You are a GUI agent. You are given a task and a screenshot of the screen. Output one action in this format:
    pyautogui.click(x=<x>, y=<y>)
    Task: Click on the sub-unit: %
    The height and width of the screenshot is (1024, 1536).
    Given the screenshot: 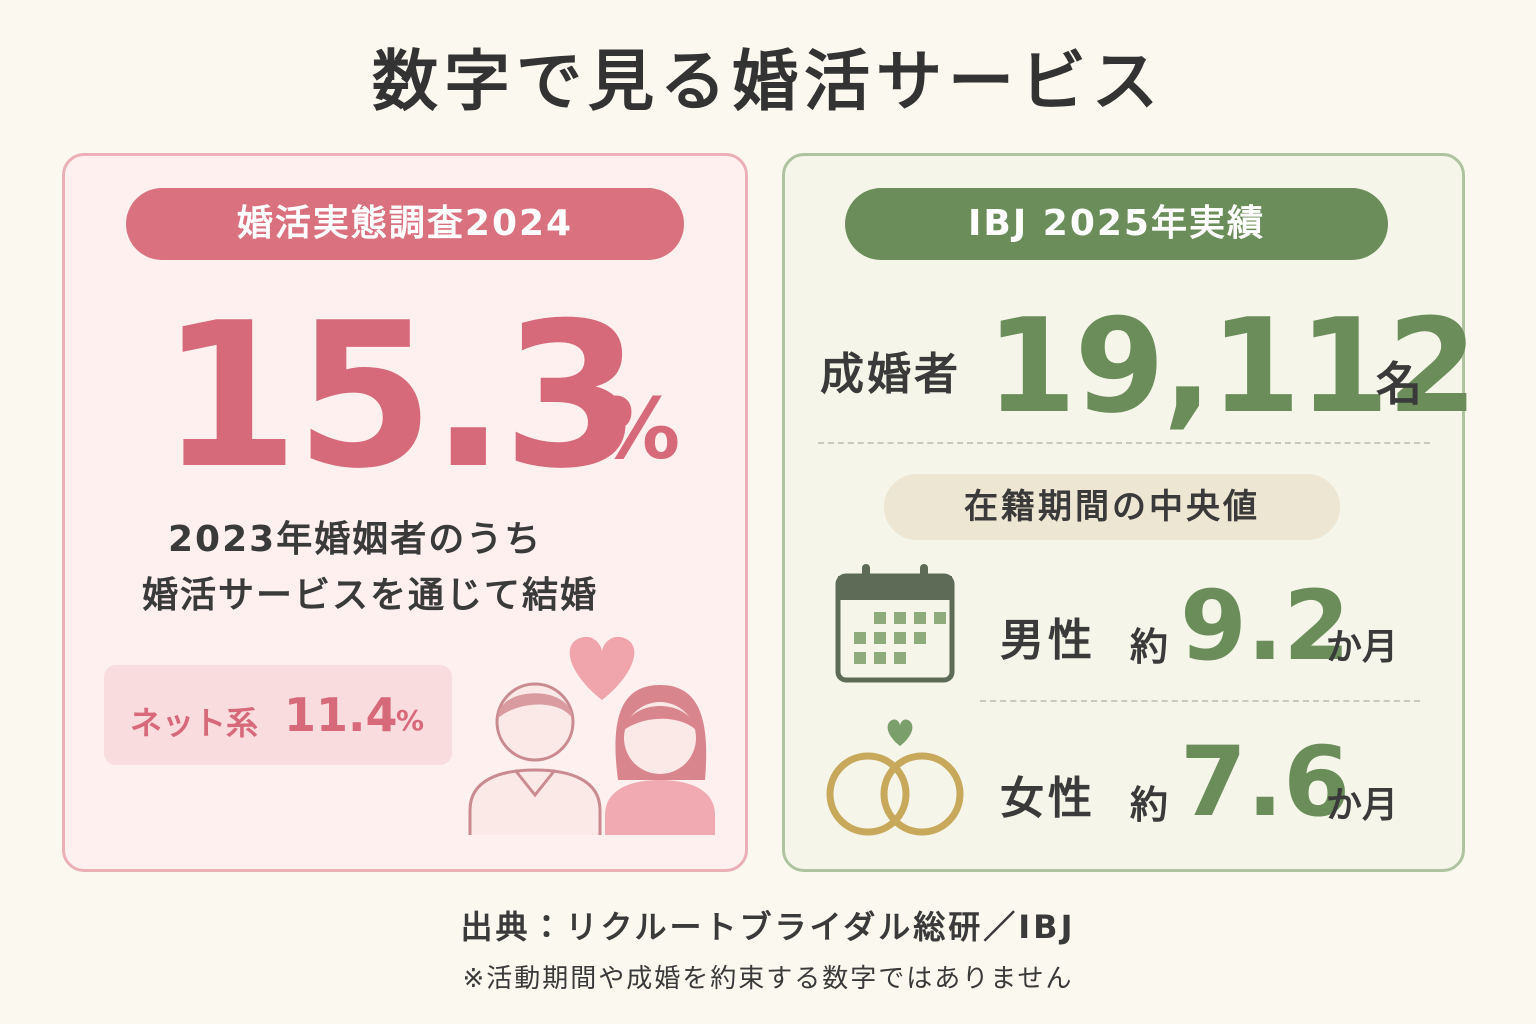 What is the action you would take?
    pyautogui.click(x=410, y=720)
    